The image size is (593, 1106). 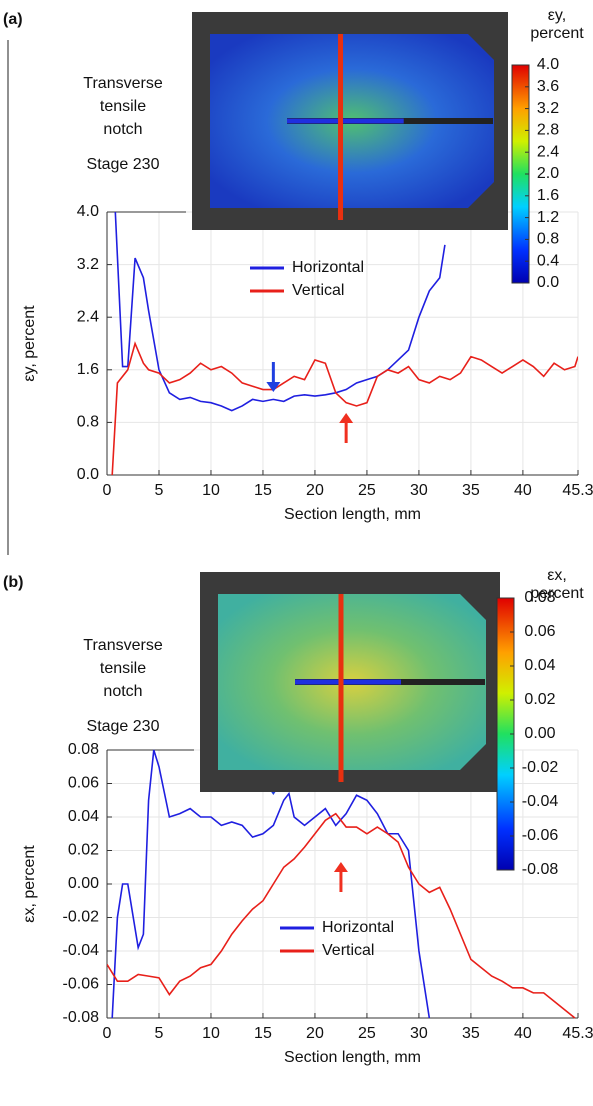 I want to click on colorbar-tick-label: 1.2, so click(x=548, y=217).